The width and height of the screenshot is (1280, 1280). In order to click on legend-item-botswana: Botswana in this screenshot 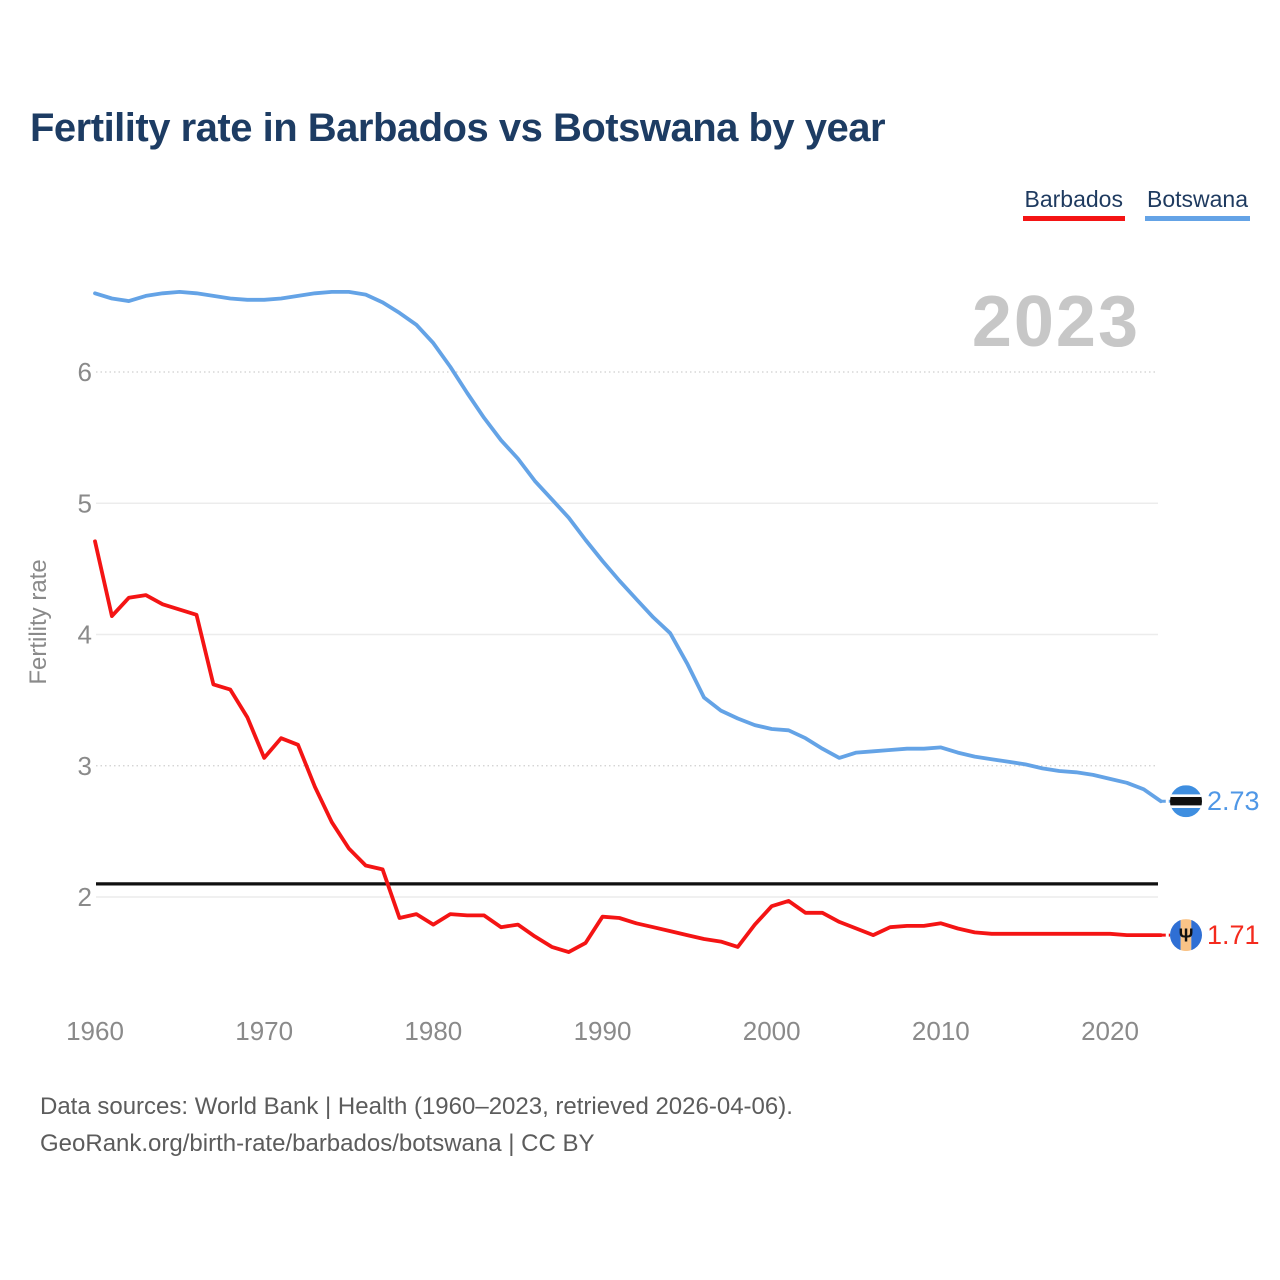, I will do `click(1197, 203)`.